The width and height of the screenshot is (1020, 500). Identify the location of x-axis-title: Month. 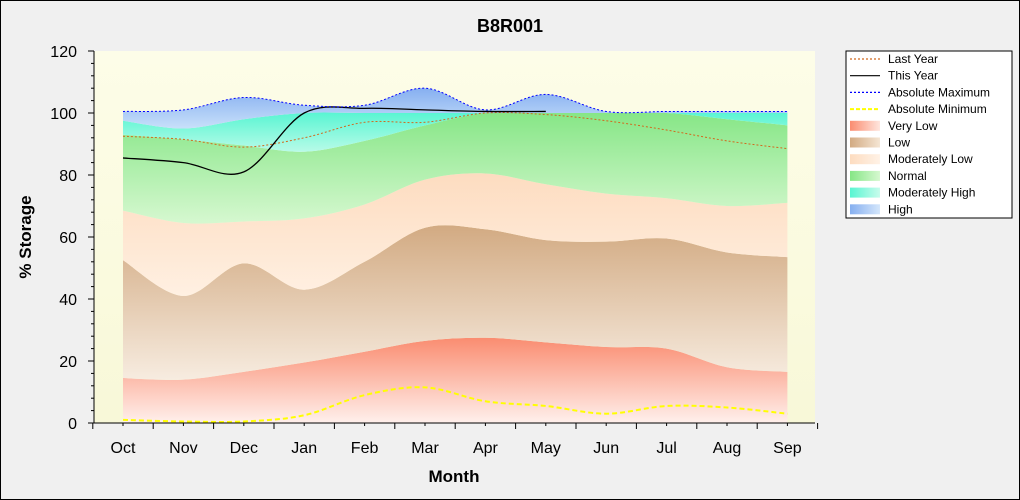
(454, 476).